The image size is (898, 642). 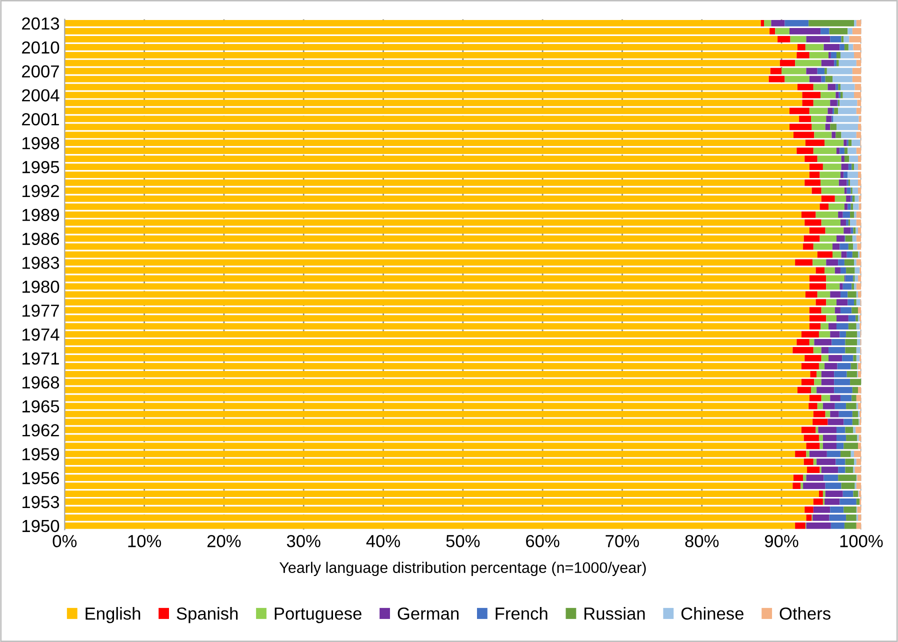 What do you see at coordinates (41, 382) in the screenshot?
I see `y-tick-label: 1968` at bounding box center [41, 382].